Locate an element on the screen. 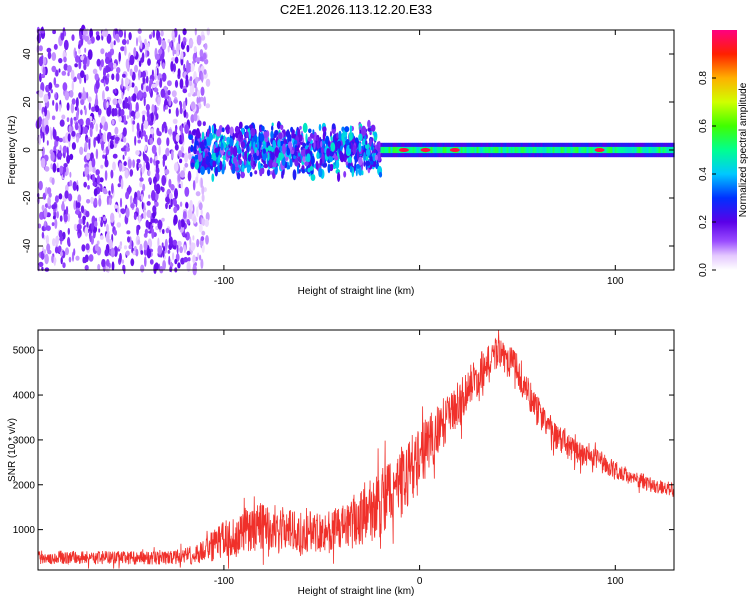  spectrogram-x-tick-label: 100 is located at coordinates (615, 281).